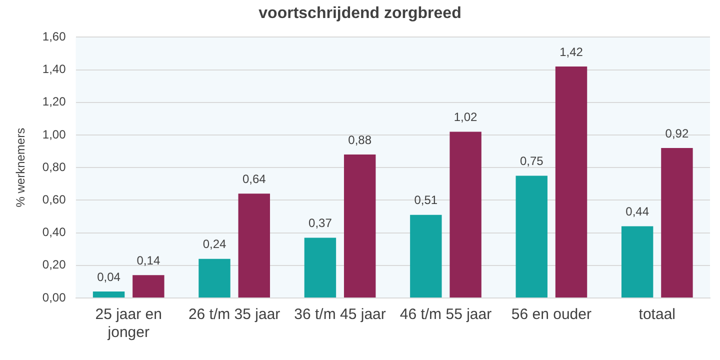 The height and width of the screenshot is (360, 720). I want to click on y-tick-label: 0,20, so click(54, 265).